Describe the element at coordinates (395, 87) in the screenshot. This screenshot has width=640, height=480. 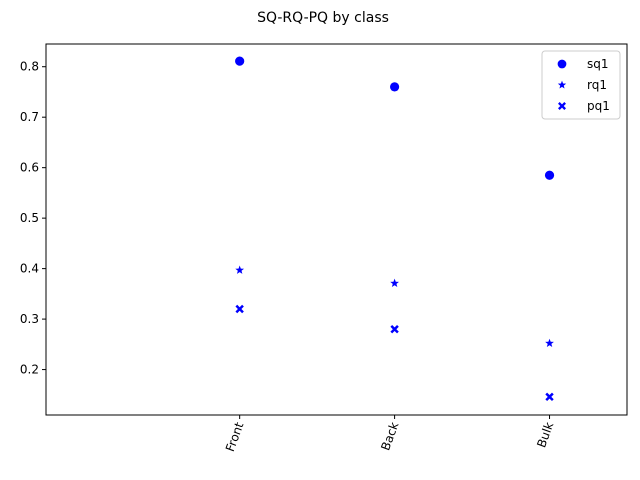
I see `sq1-point-back` at that location.